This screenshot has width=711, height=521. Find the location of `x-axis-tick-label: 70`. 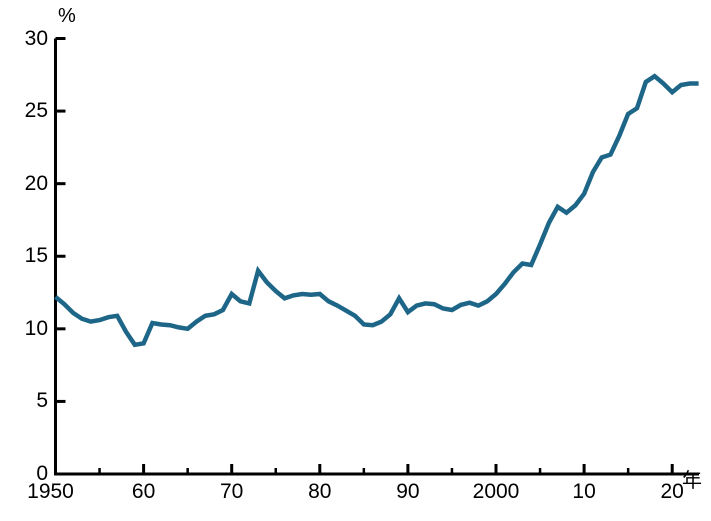

x-axis-tick-label: 70 is located at coordinates (232, 491).